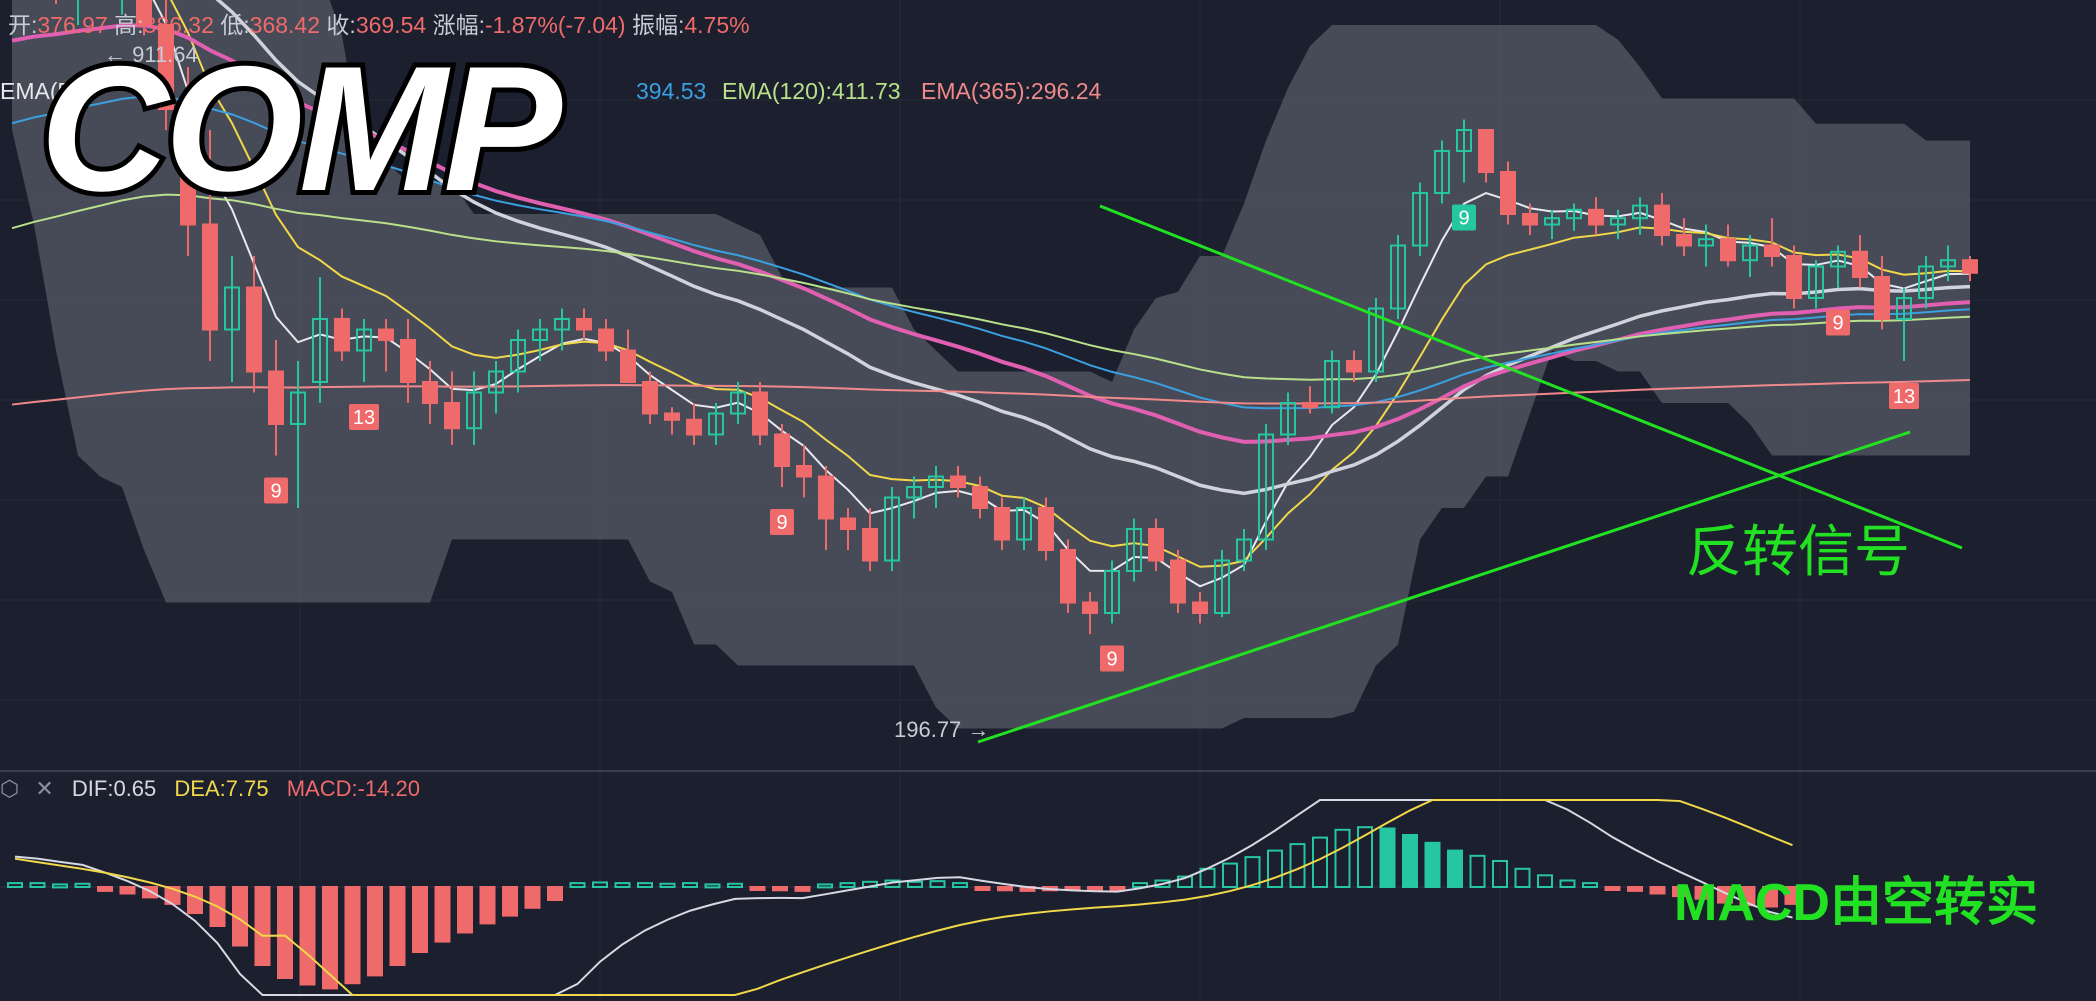  Describe the element at coordinates (35, 91) in the screenshot. I see `ema5-legend: EMA(5` at that location.